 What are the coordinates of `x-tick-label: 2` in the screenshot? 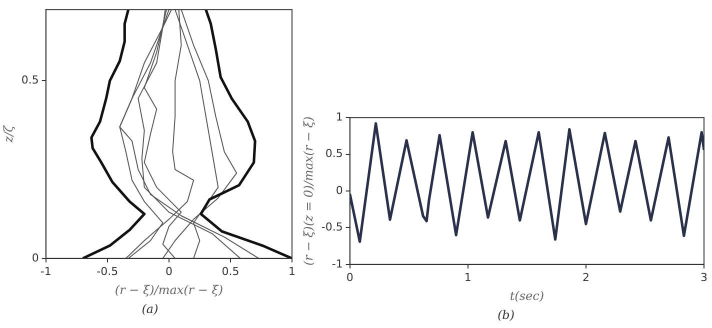 It's located at (586, 277).